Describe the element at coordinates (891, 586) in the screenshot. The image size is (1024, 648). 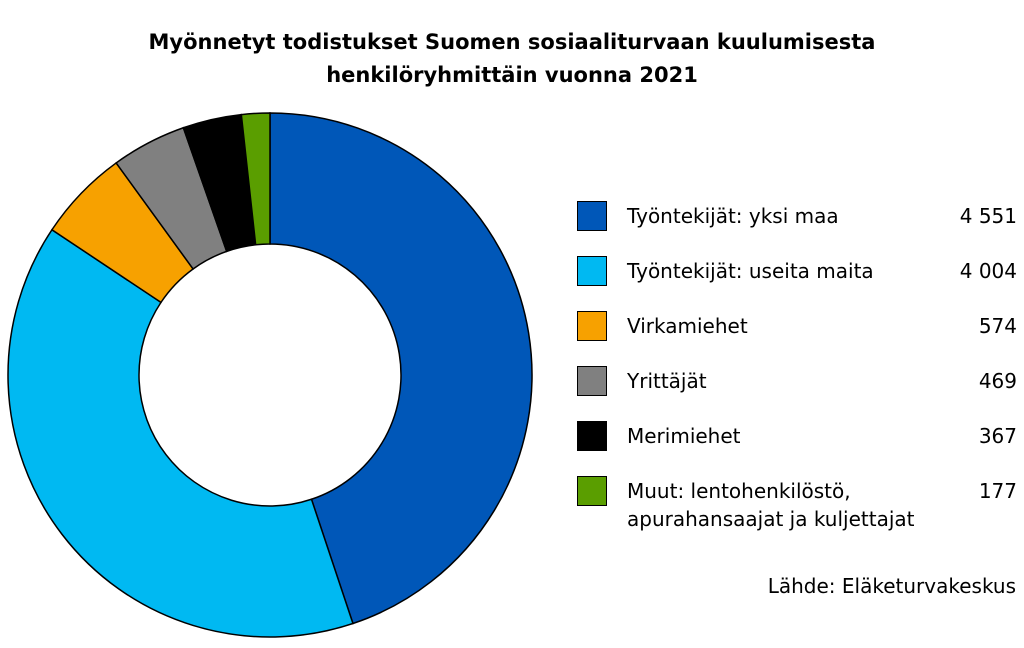
I see `source: Lähde: Eläketurvakeskus` at that location.